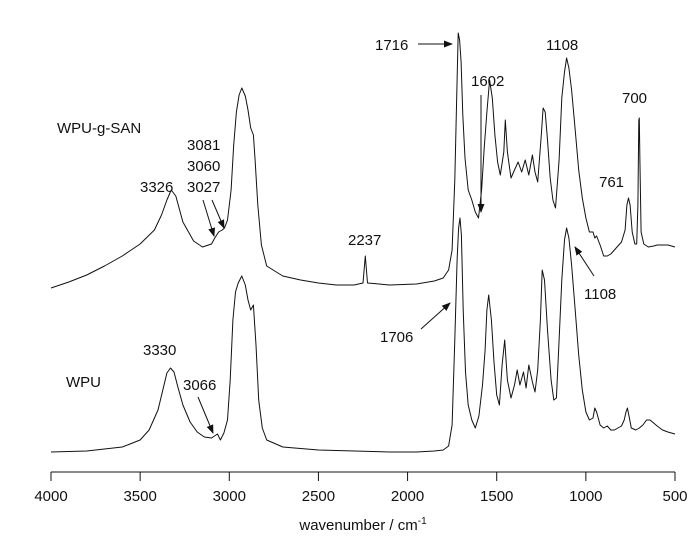 This screenshot has height=548, width=700. Describe the element at coordinates (585, 496) in the screenshot. I see `x-tick-label-1000: 1000` at that location.